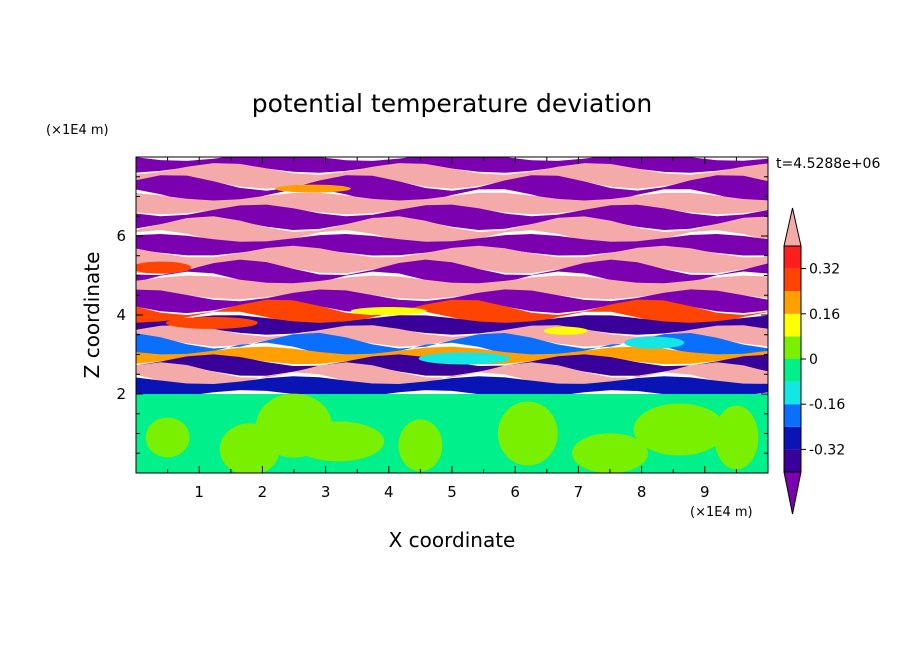 The height and width of the screenshot is (654, 904). What do you see at coordinates (792, 493) in the screenshot?
I see `colorbar-extend-min` at bounding box center [792, 493].